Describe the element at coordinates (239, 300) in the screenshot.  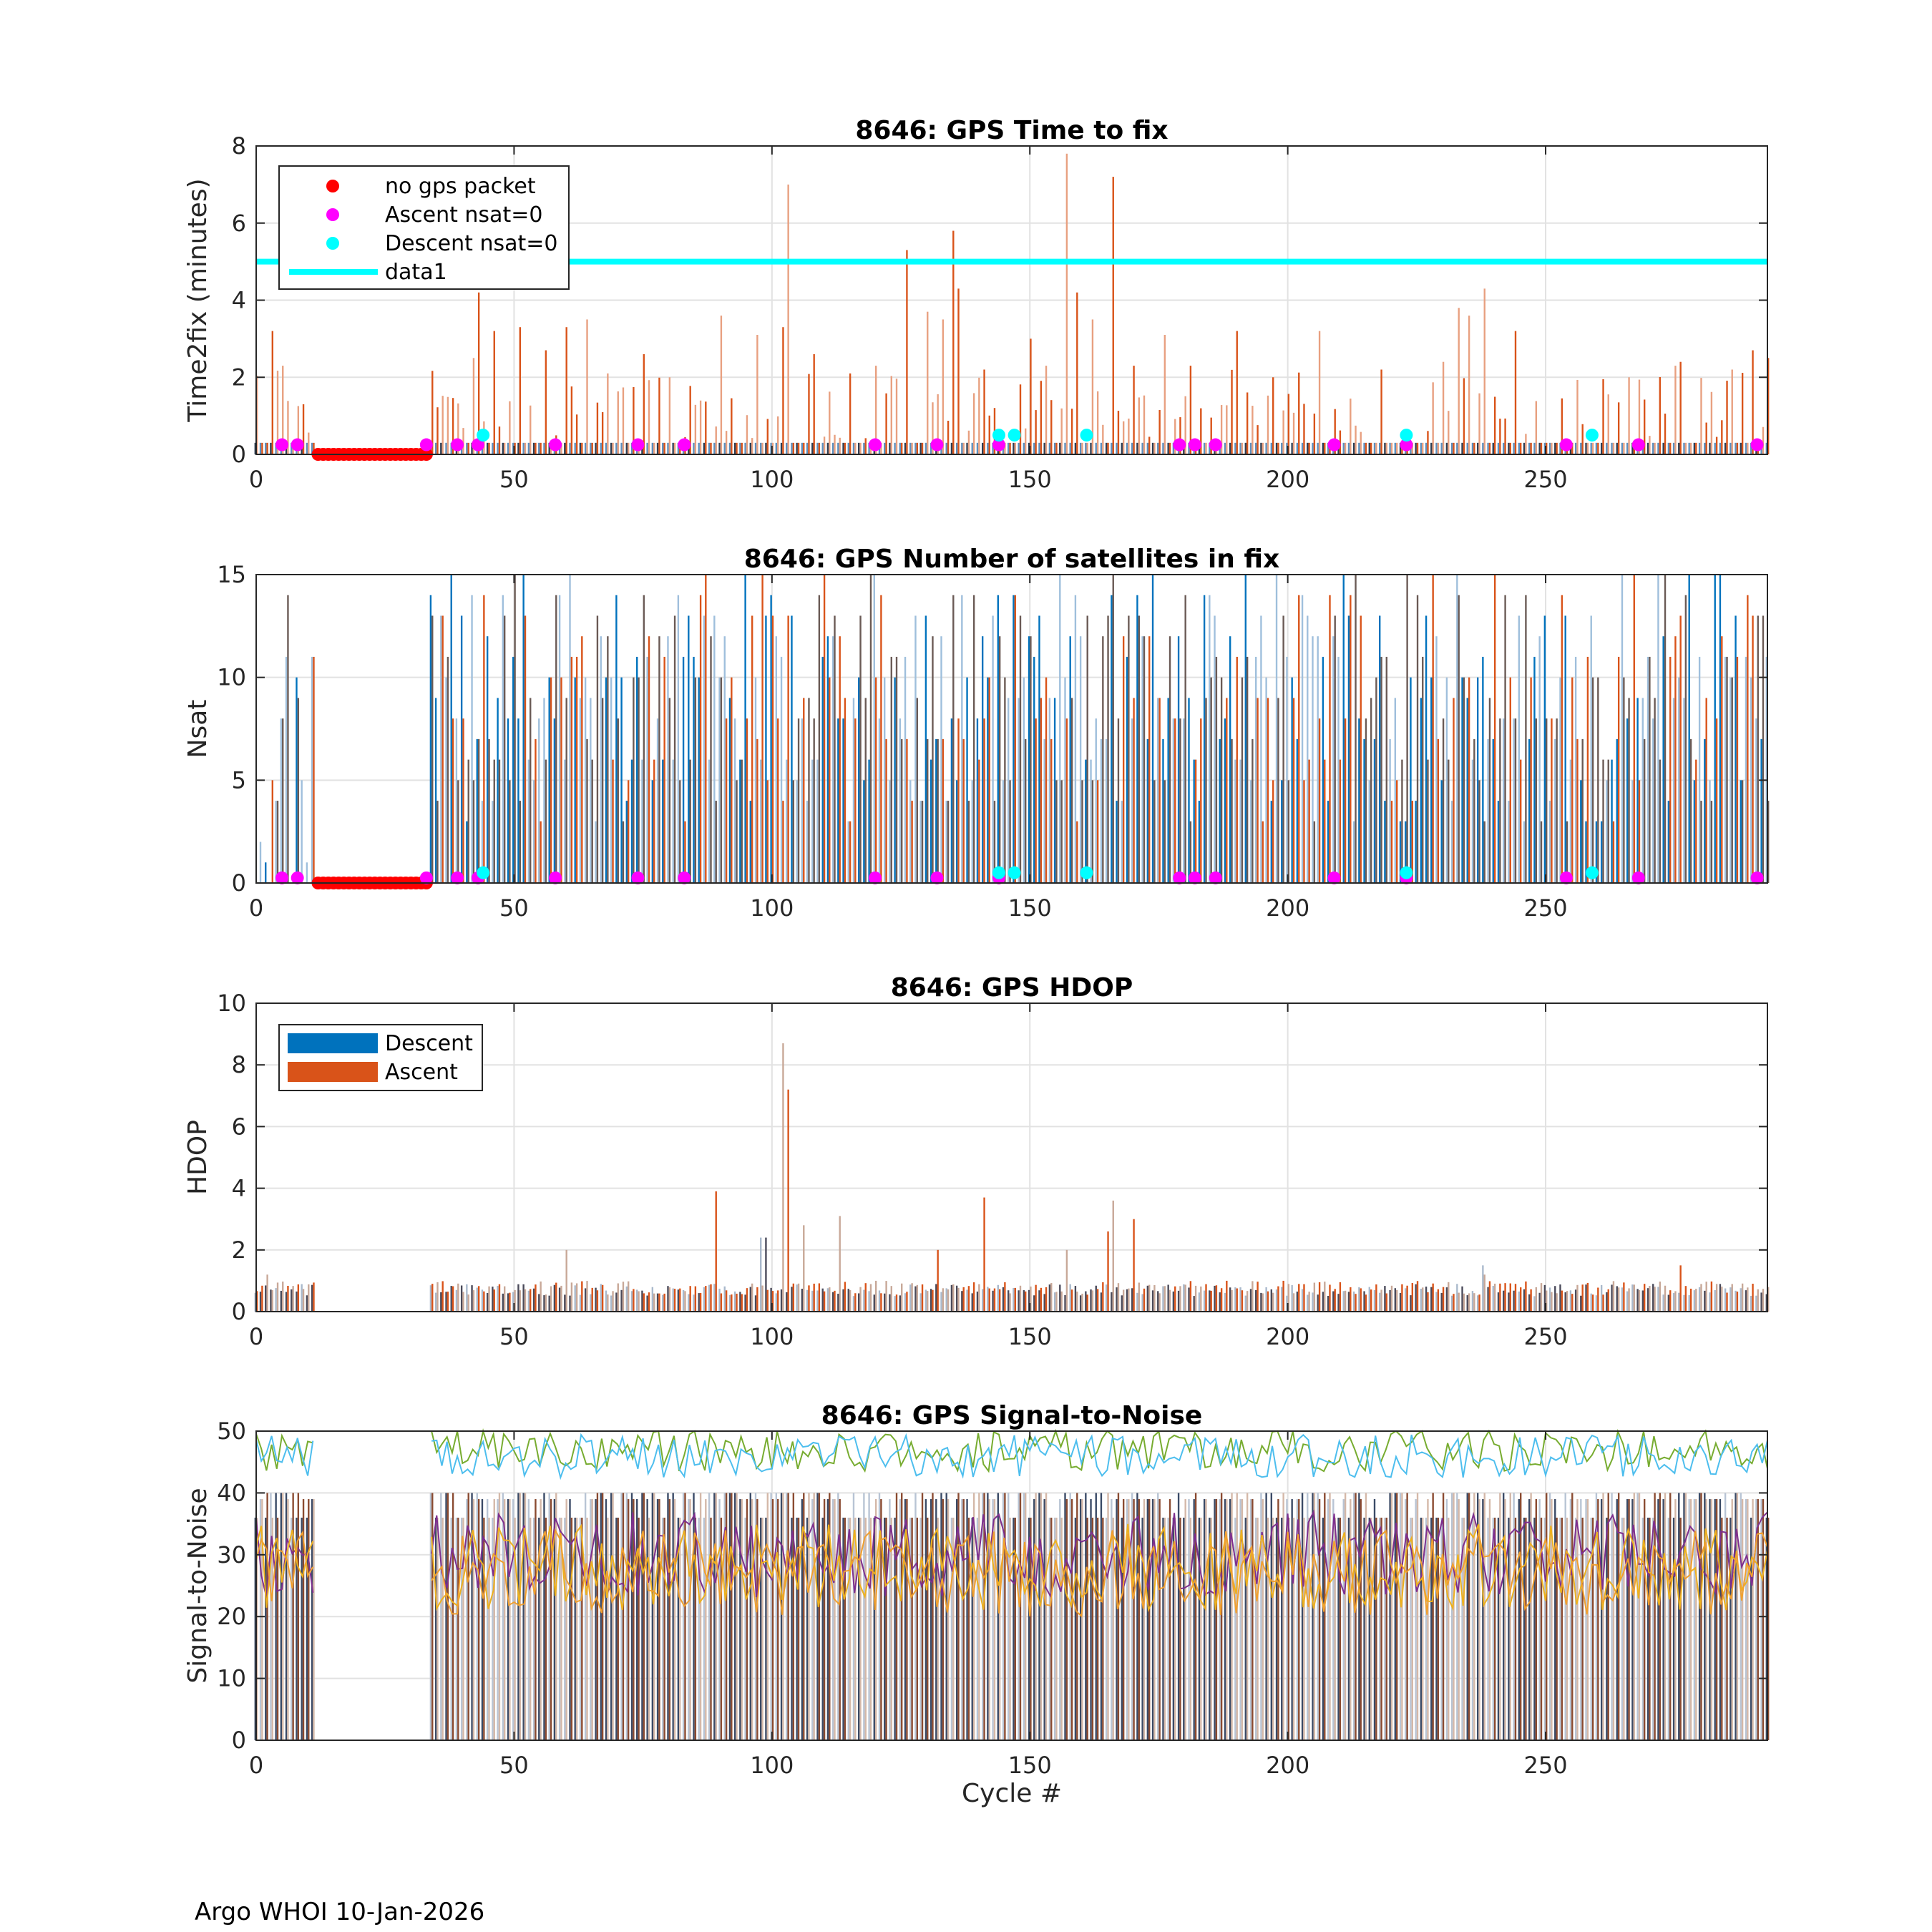
I see `y-tick-label: 4` at that location.